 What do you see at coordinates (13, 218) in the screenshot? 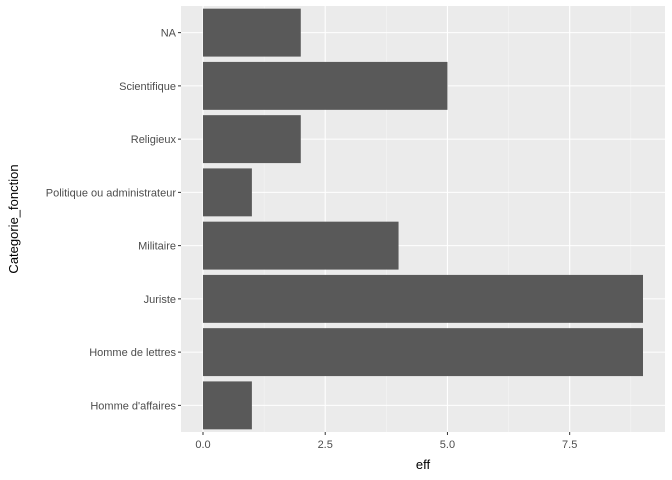
I see `y-axis-title: Categorie_fonction` at bounding box center [13, 218].